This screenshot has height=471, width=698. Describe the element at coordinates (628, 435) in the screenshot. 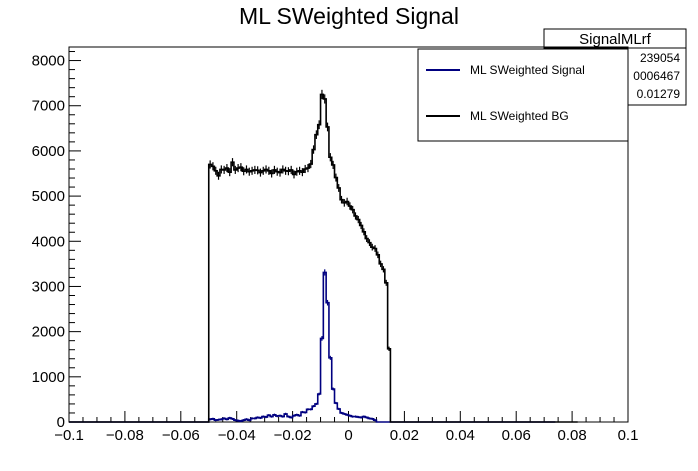

I see `x-tick-label: 0.1` at that location.